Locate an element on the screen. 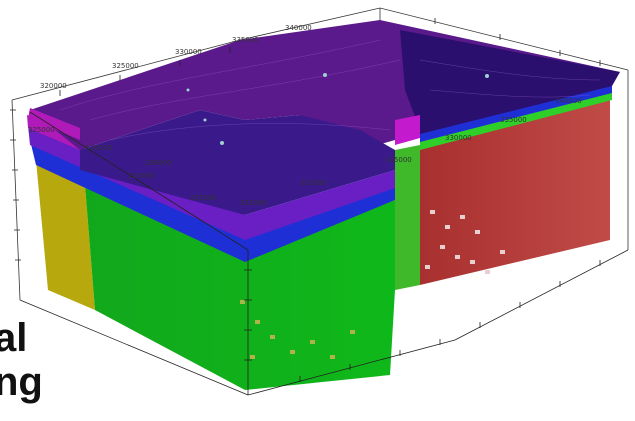 Image resolution: width=635 pixels, height=421 pixels. tick-label: 220000 is located at coordinates (141, 176).